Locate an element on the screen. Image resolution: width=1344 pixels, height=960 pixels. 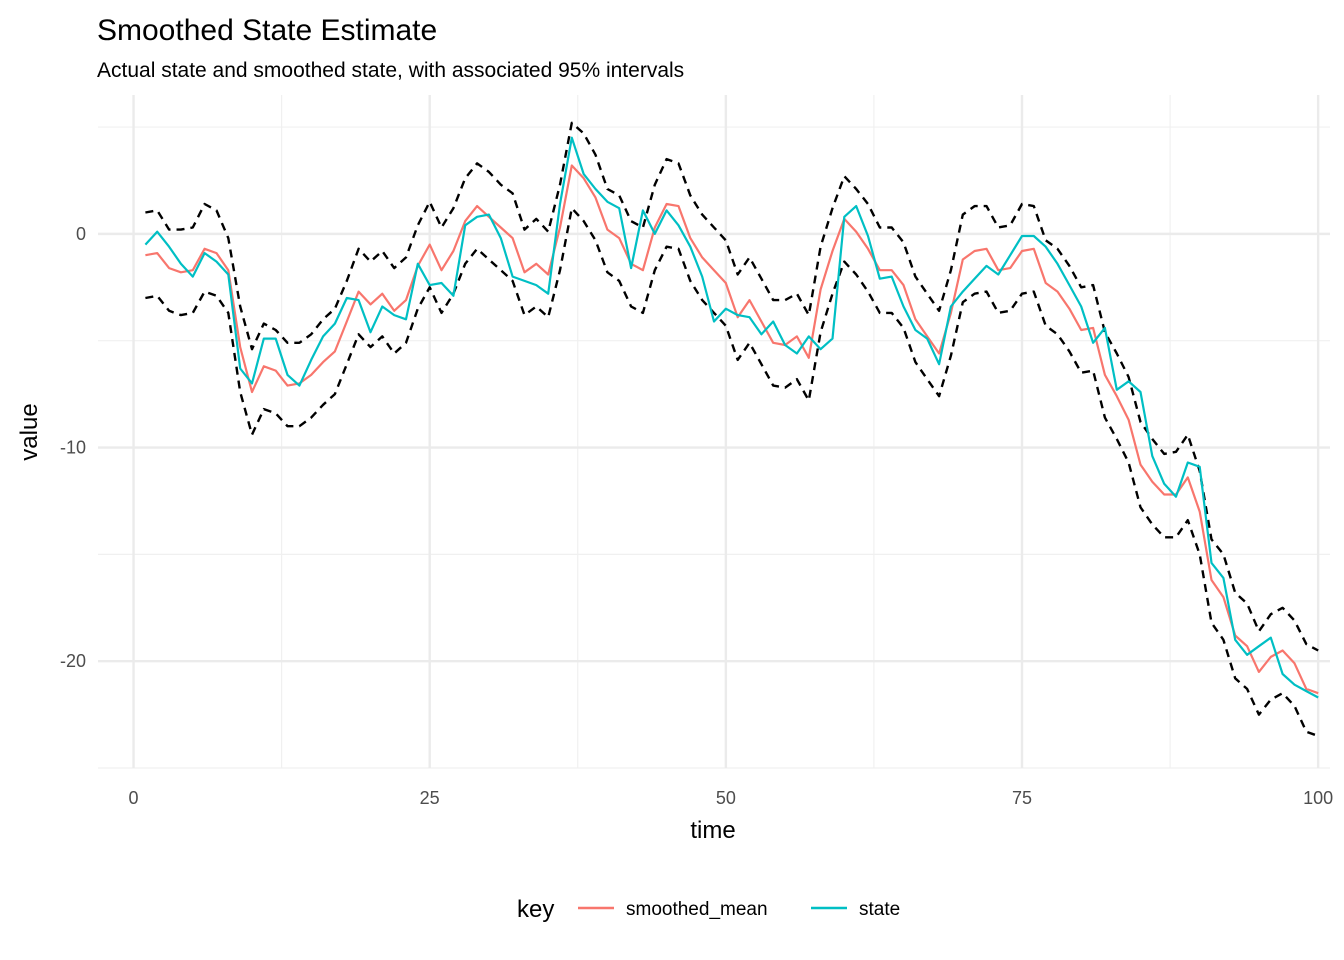
y-axis-title: value is located at coordinates (29, 431).